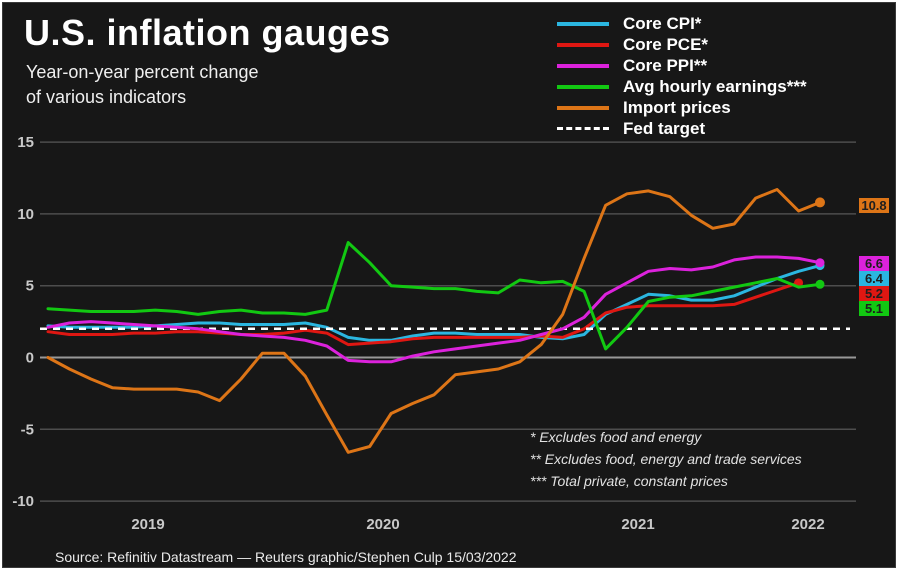 Image resolution: width=910 pixels, height=581 pixels. I want to click on end-value-badge: 6.4, so click(874, 278).